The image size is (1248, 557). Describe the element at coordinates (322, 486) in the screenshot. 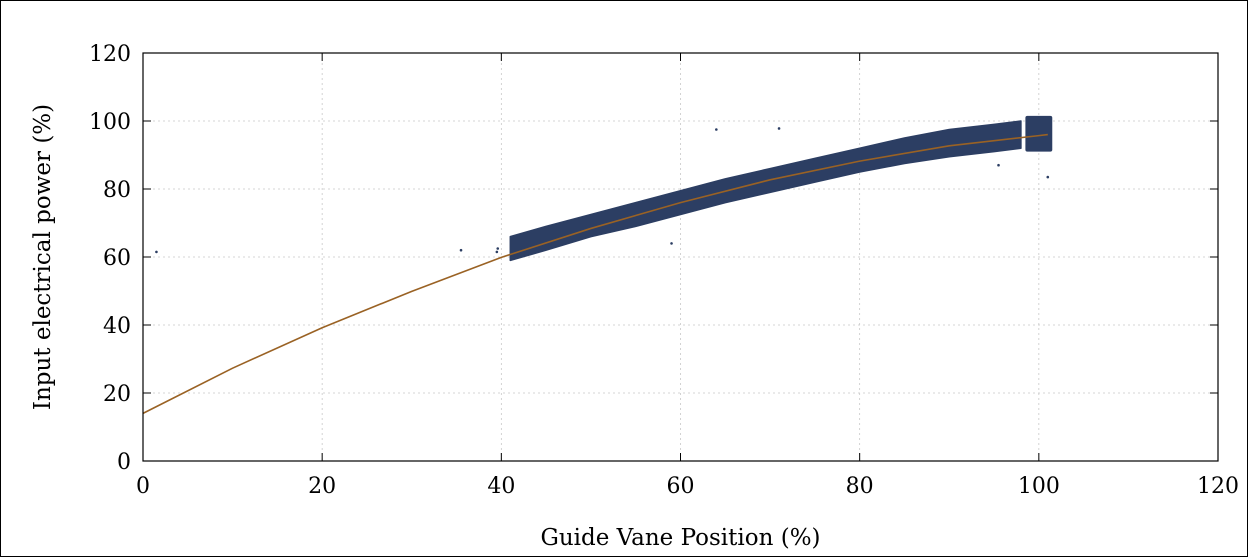

I see `x-tick-label: 20` at that location.